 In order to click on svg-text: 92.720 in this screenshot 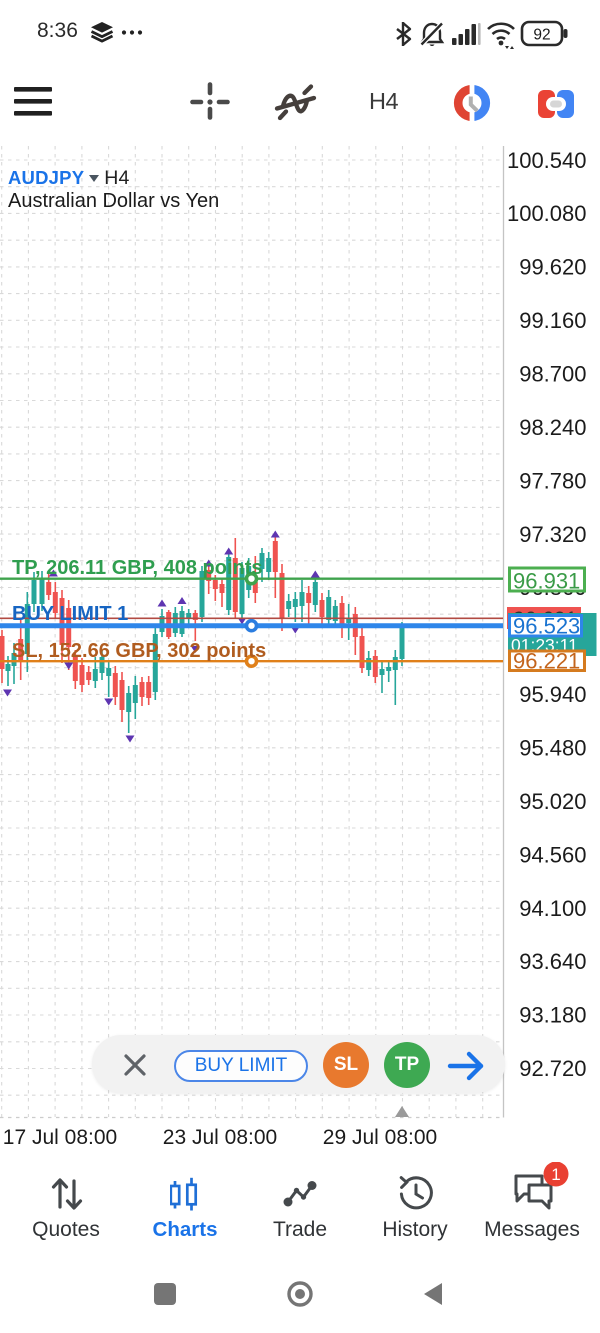, I will do `click(552, 1068)`.